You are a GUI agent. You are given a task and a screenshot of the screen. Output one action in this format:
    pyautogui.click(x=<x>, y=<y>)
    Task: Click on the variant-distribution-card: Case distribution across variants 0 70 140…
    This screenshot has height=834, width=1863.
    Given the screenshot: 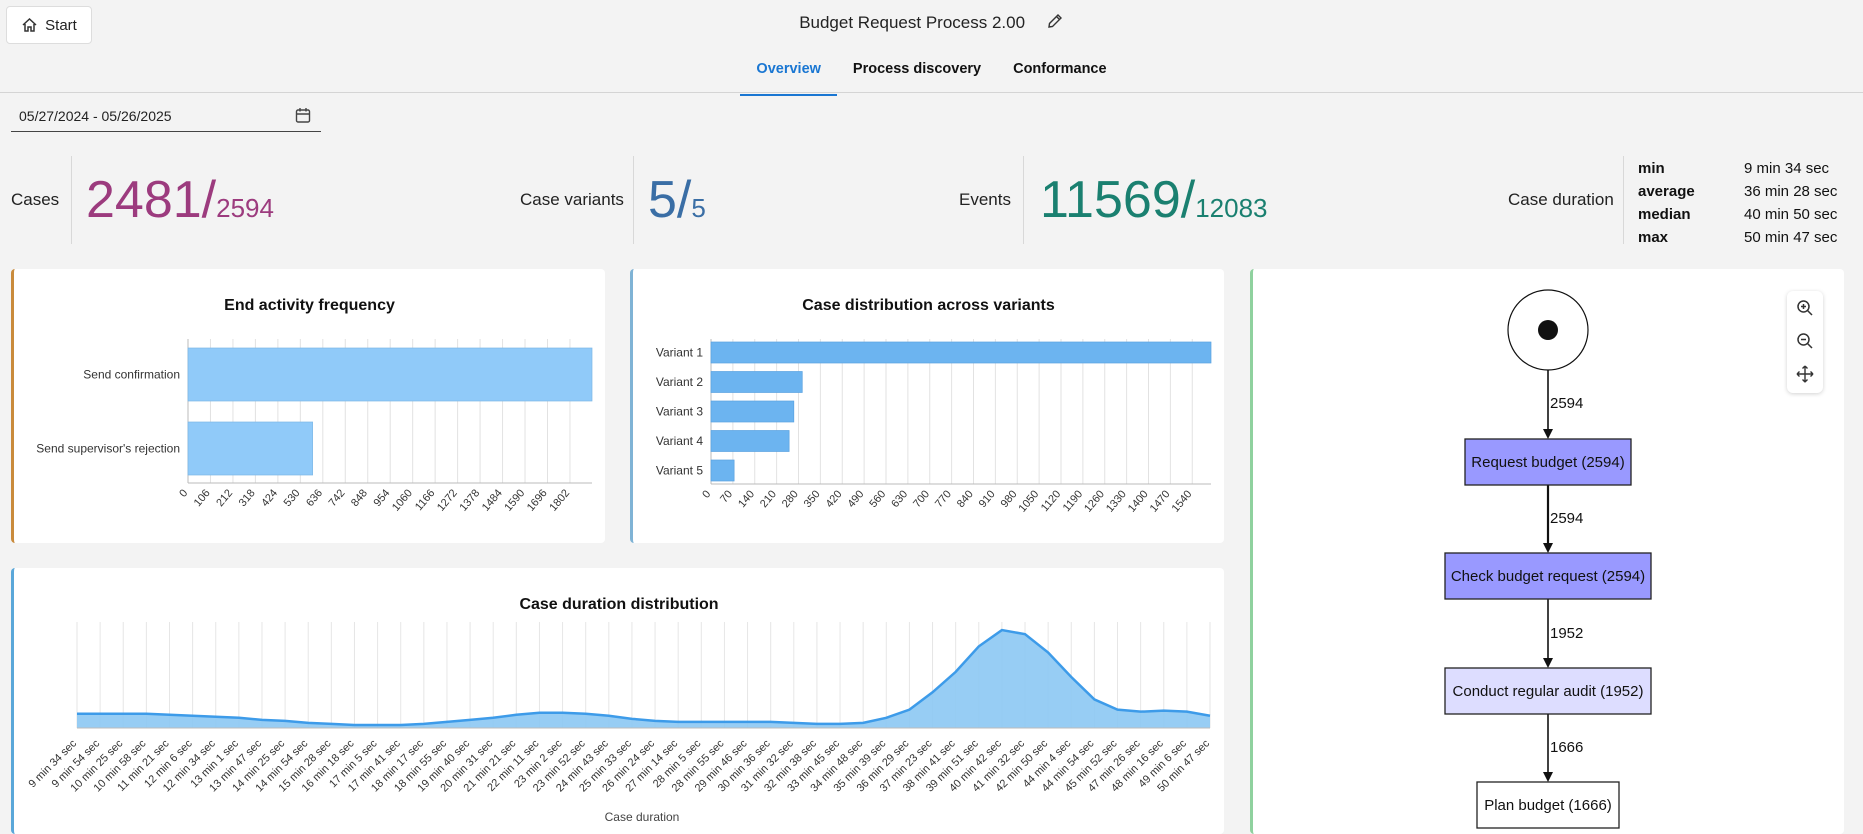 What is the action you would take?
    pyautogui.click(x=927, y=406)
    